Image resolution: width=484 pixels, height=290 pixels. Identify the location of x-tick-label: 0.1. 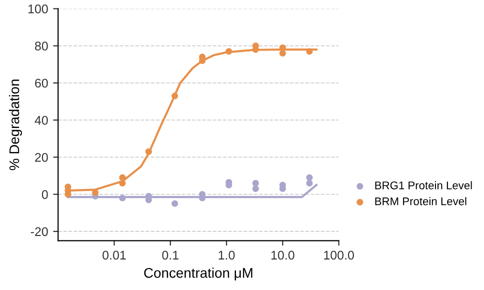
(170, 255).